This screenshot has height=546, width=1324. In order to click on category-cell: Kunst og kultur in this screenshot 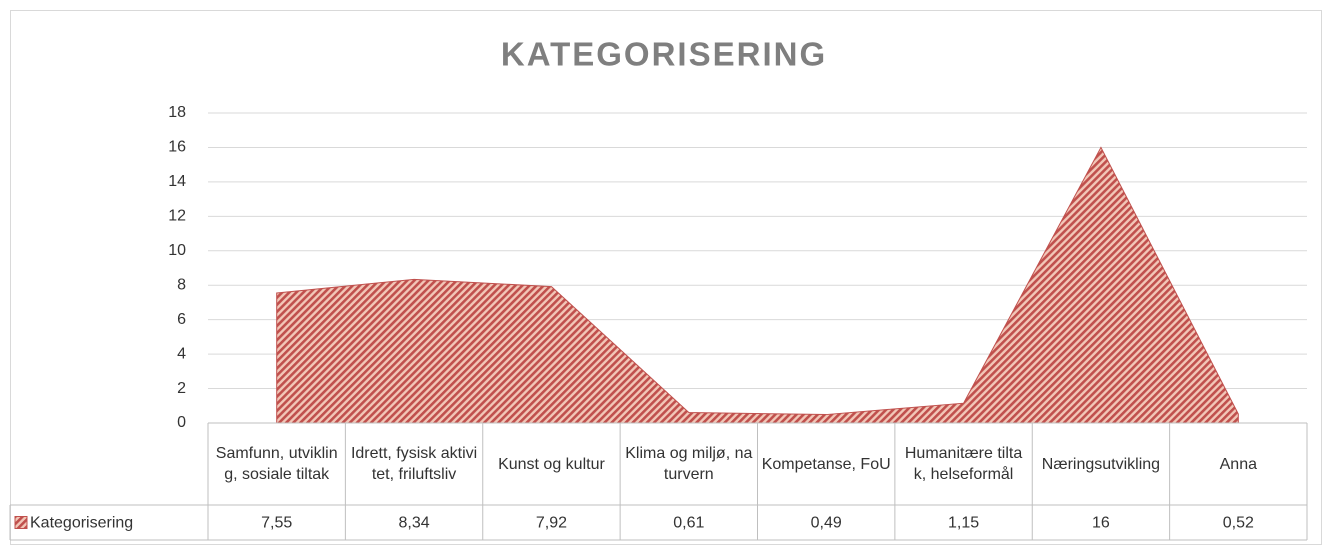, I will do `click(551, 464)`.